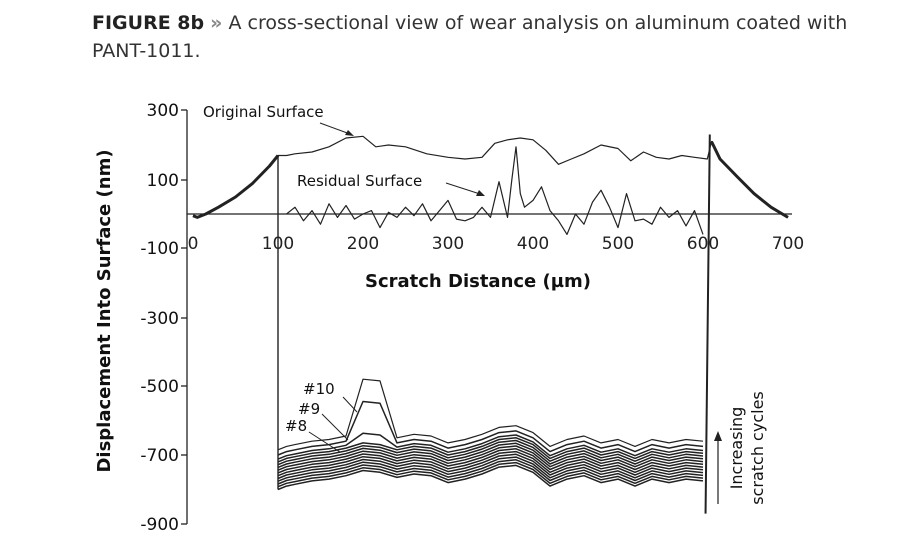 This screenshot has width=900, height=550. Describe the element at coordinates (533, 244) in the screenshot. I see `x-tick-label: 400` at that location.